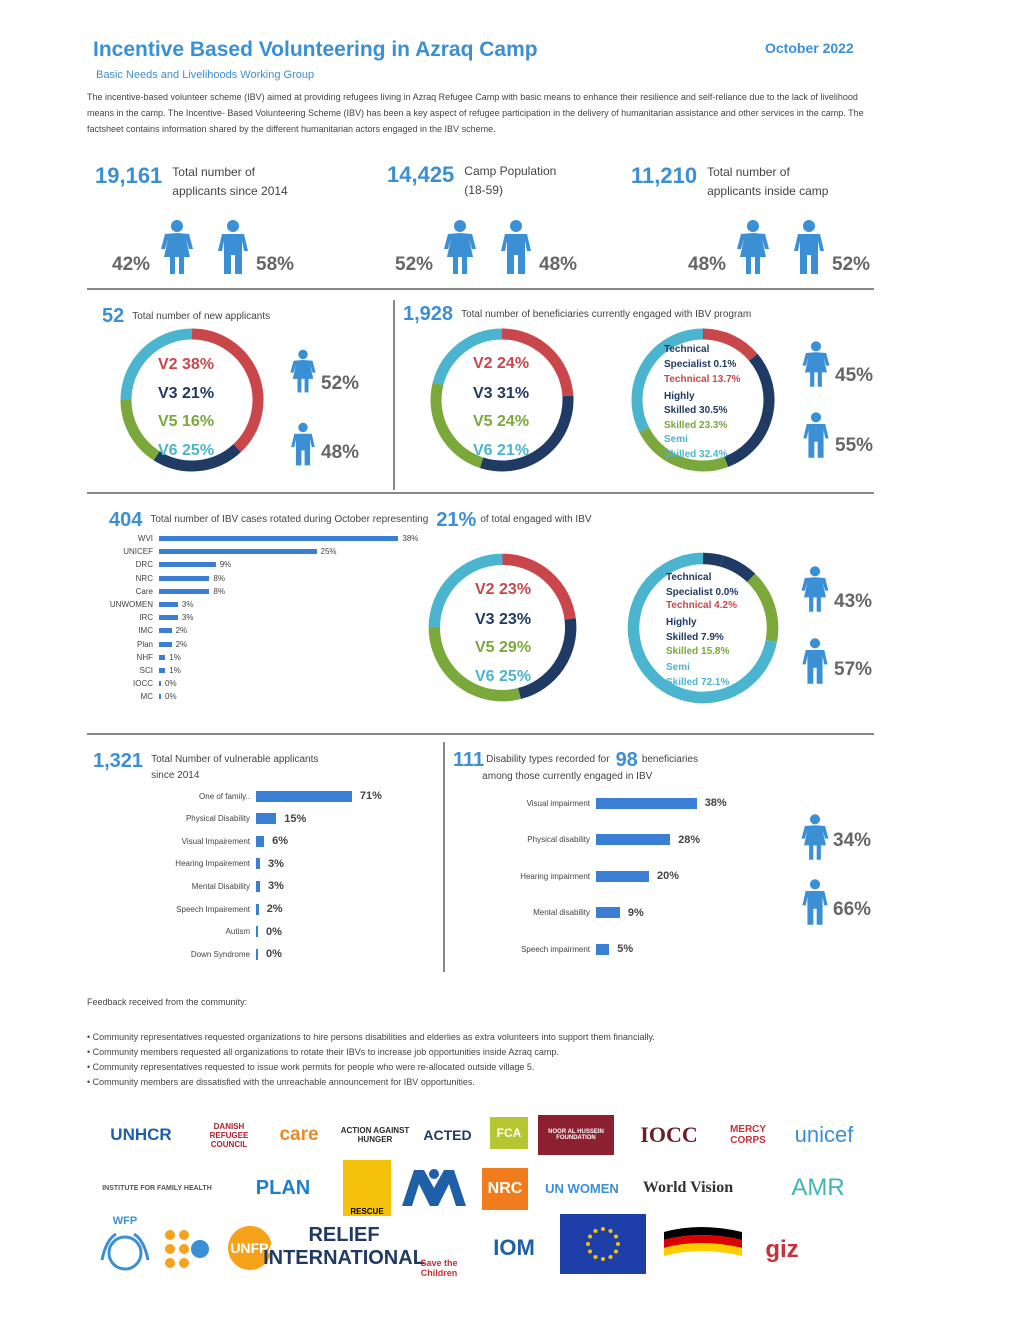 The height and width of the screenshot is (1325, 1024). I want to click on stat-caption: Disability types recorded for, so click(548, 759).